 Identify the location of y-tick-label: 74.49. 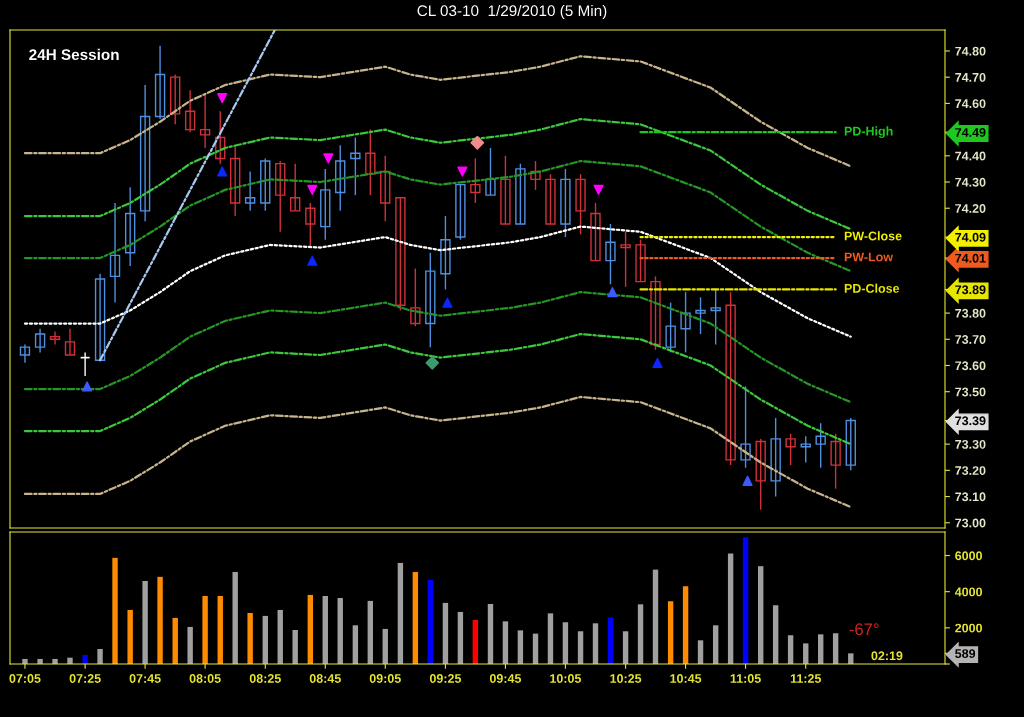
(970, 132).